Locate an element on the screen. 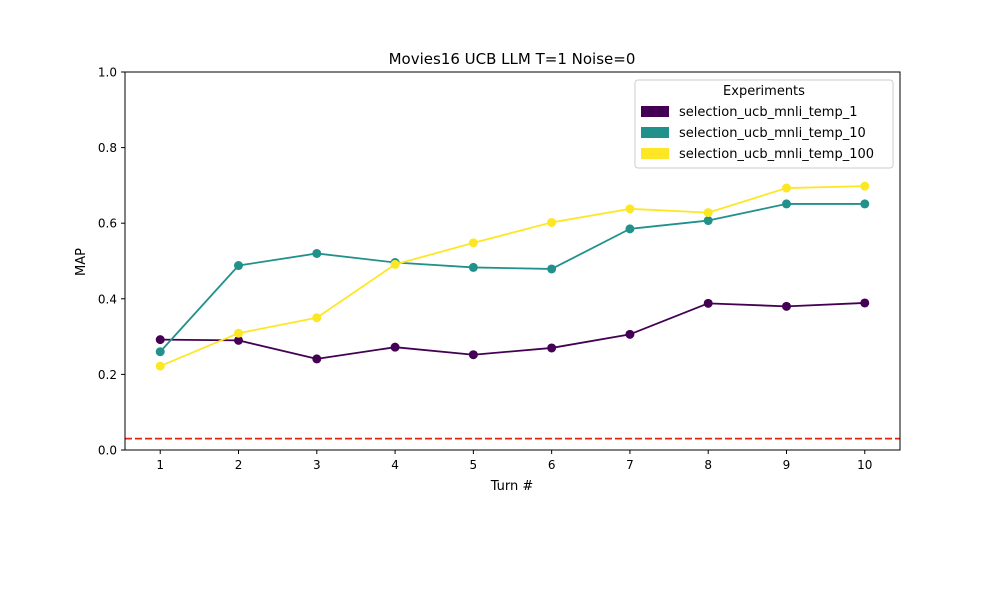 The width and height of the screenshot is (1000, 604). legend-box is located at coordinates (764, 124).